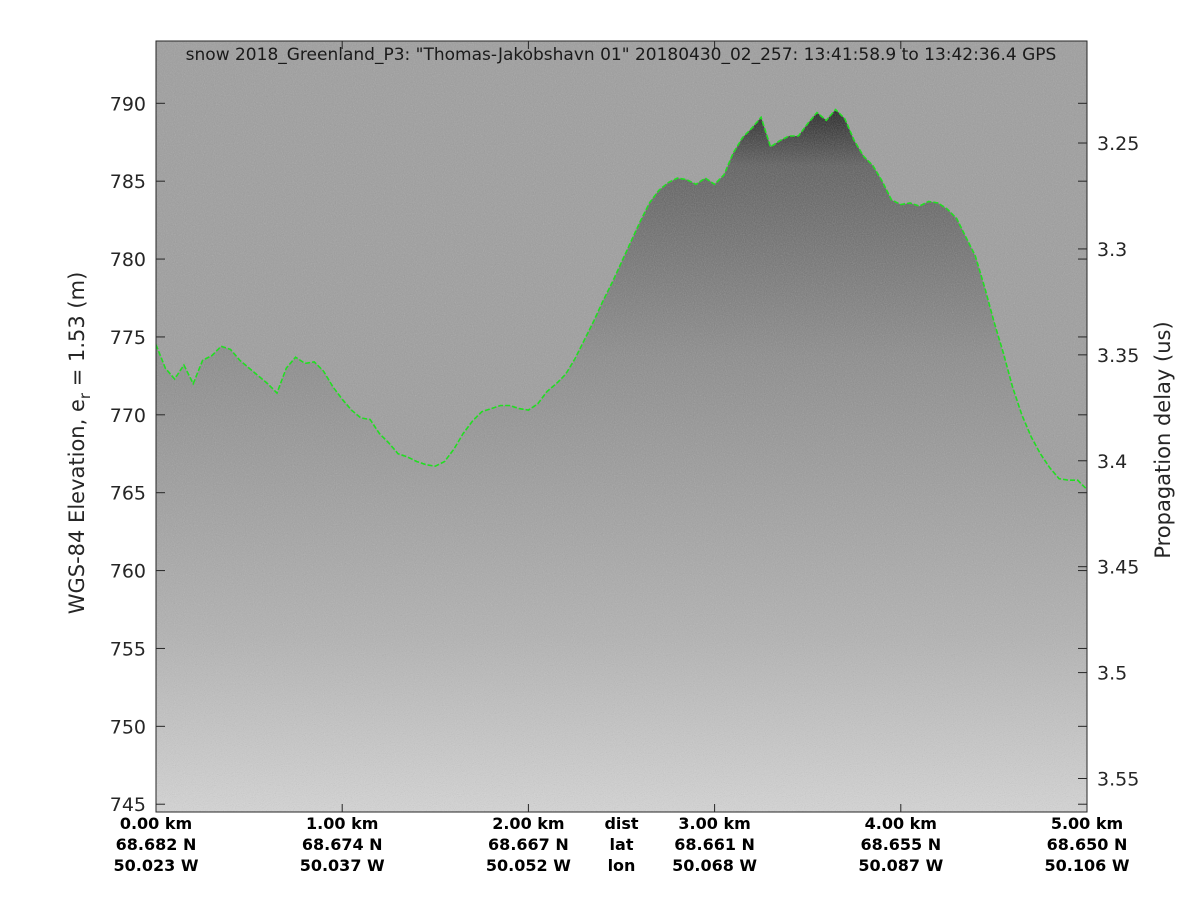 The image size is (1200, 900). What do you see at coordinates (900, 865) in the screenshot?
I see `x-tick-lon-label: 50.087 W` at bounding box center [900, 865].